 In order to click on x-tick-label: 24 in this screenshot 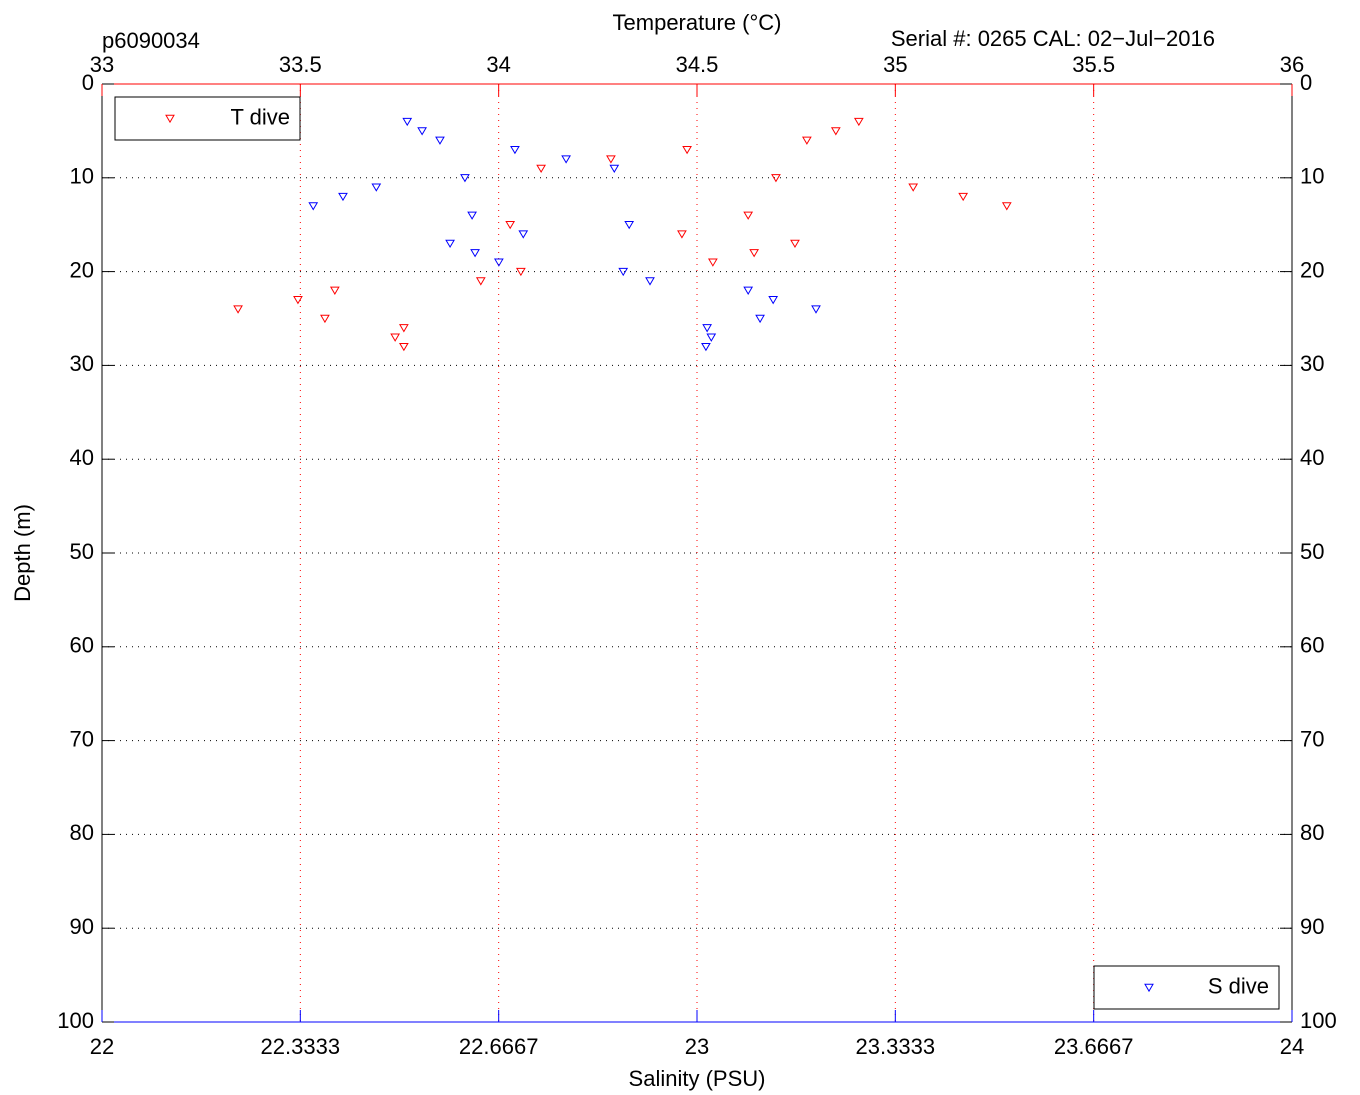, I will do `click(1292, 1046)`.